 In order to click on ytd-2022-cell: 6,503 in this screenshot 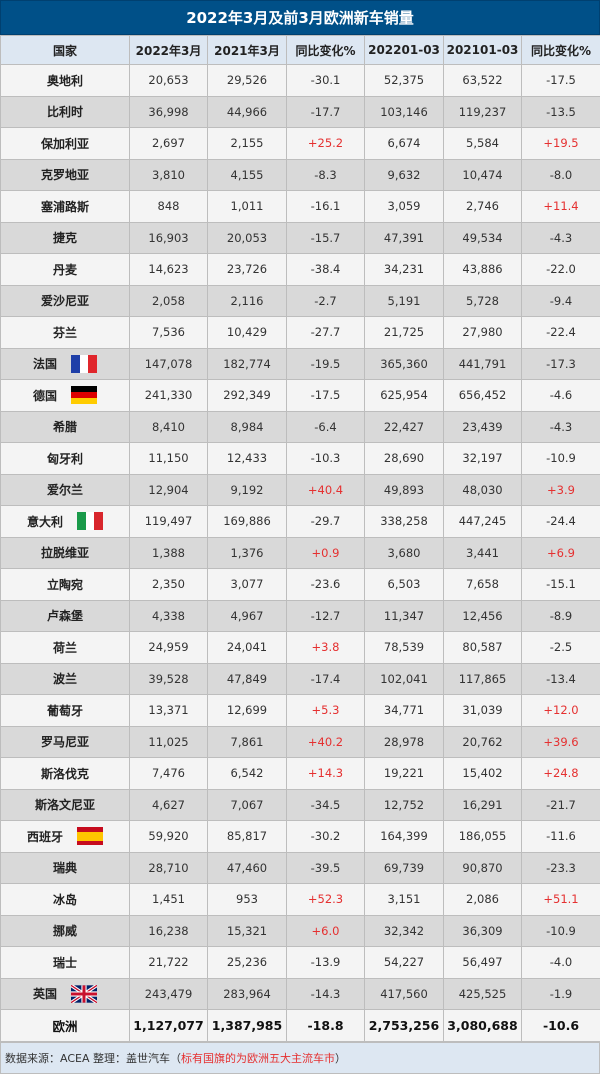, I will do `click(404, 584)`.